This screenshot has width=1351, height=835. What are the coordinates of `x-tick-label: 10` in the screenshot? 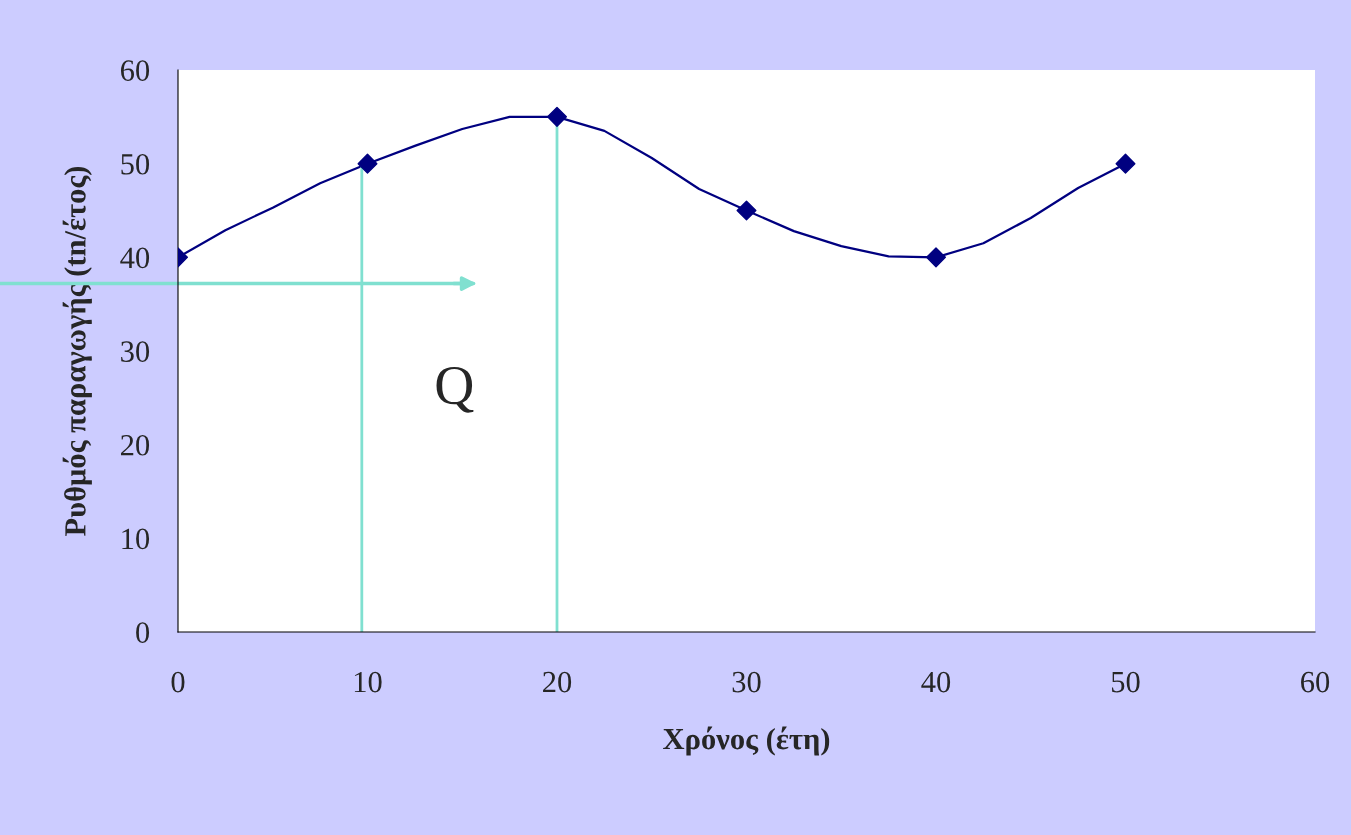 It's located at (368, 682).